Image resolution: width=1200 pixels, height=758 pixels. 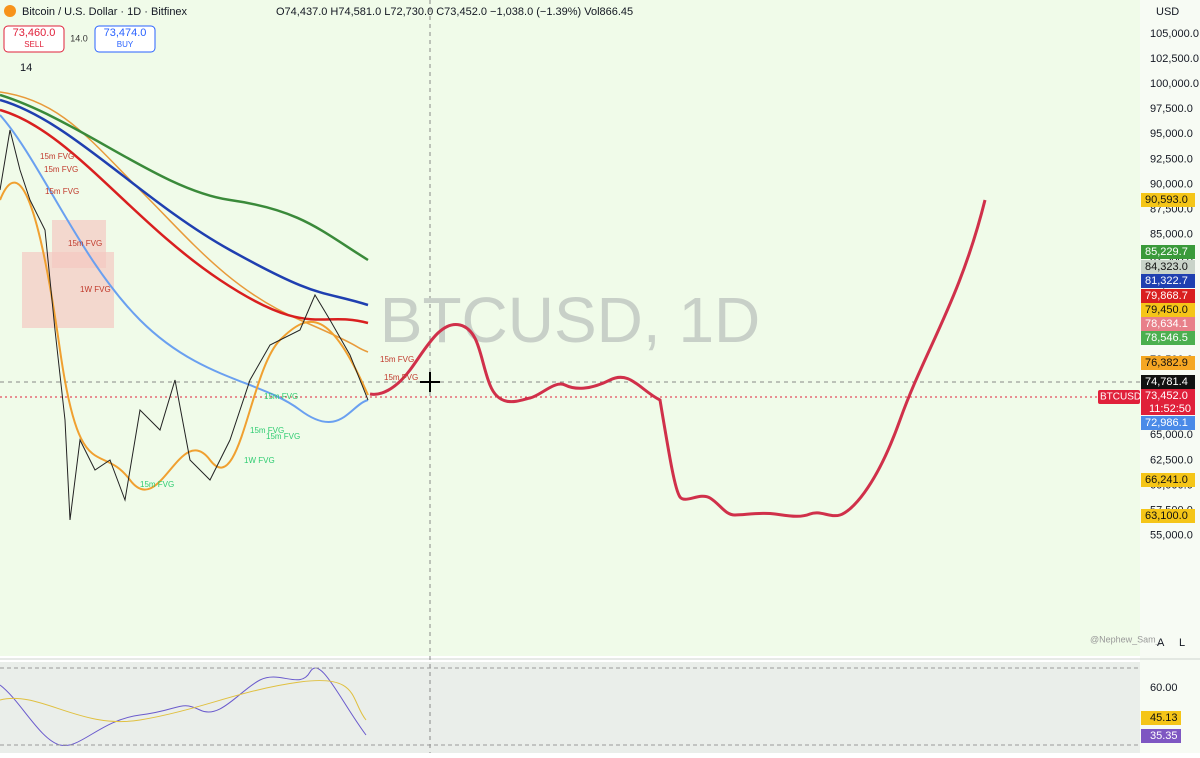 What do you see at coordinates (1161, 643) in the screenshot?
I see `scale-button: A` at bounding box center [1161, 643].